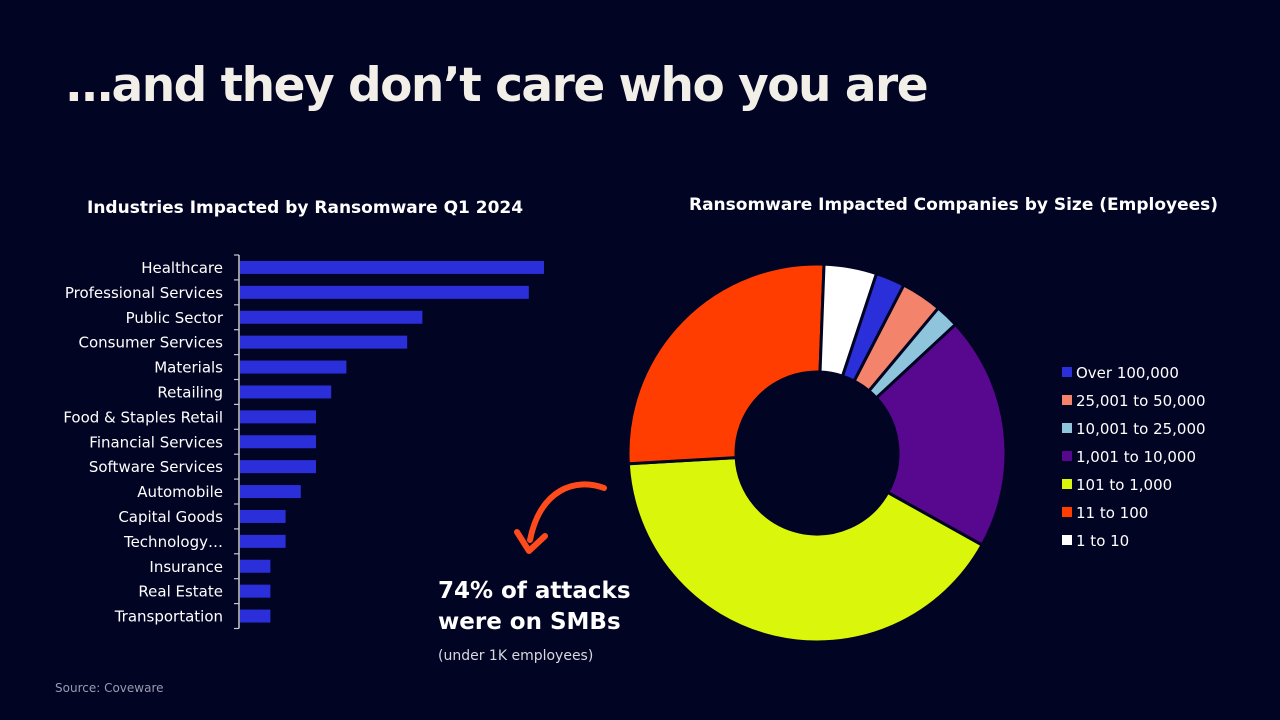 The image size is (1280, 720). What do you see at coordinates (1112, 513) in the screenshot?
I see `legend-label: 11 to 100` at bounding box center [1112, 513].